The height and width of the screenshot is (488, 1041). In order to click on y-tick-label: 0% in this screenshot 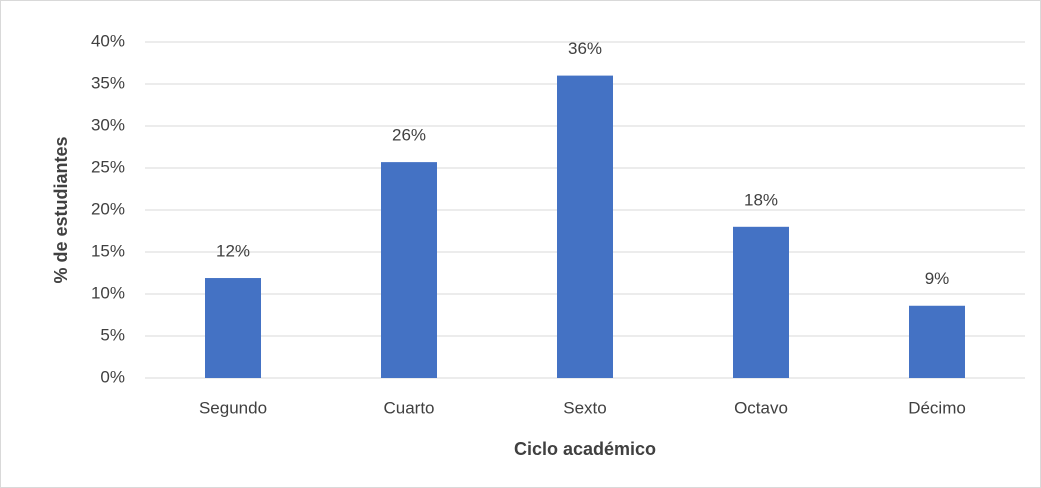, I will do `click(112, 376)`.